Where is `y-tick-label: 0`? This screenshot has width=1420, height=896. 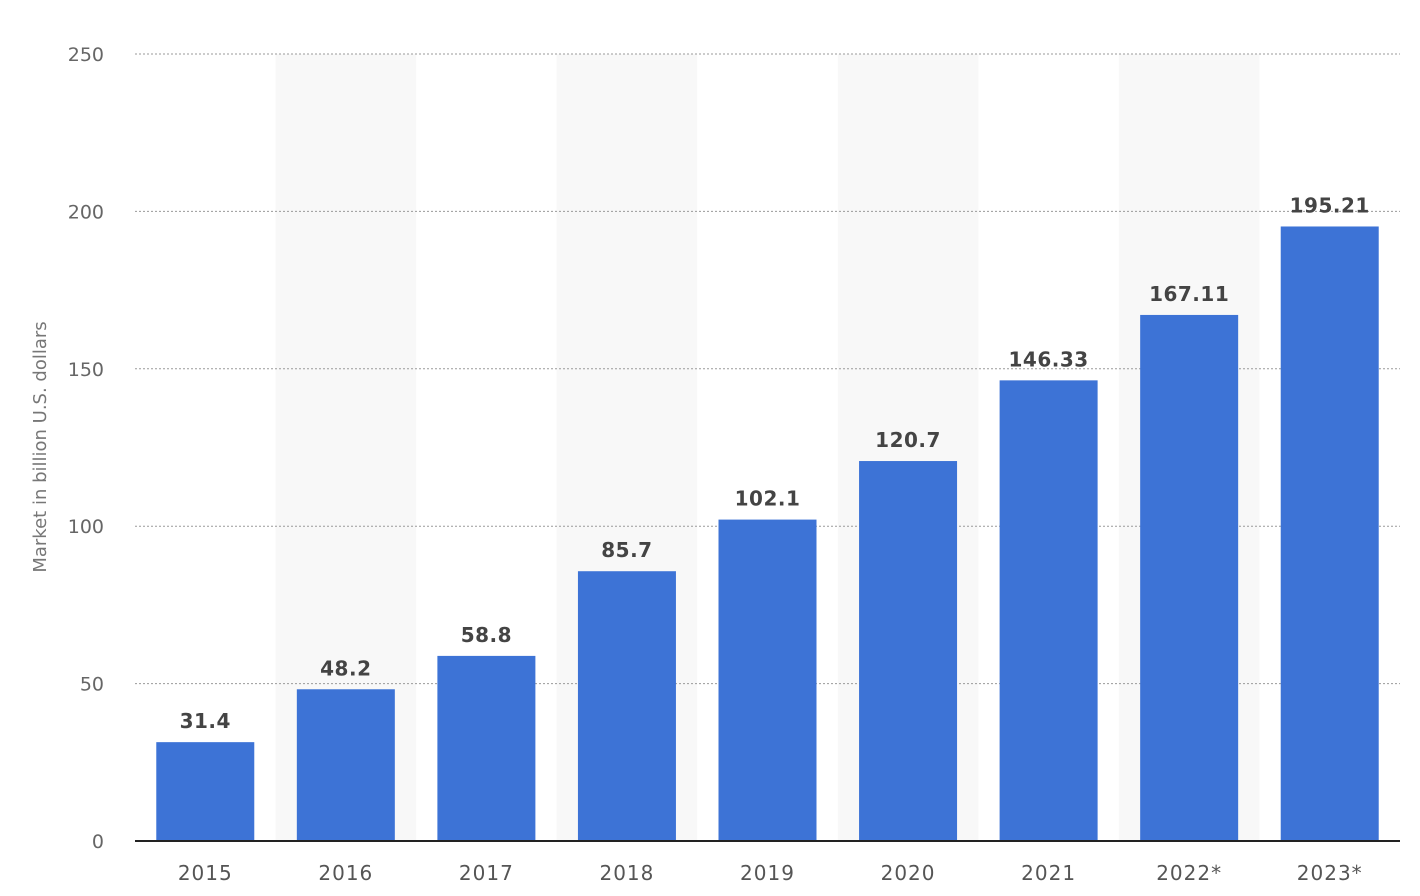 y-tick-label: 0 is located at coordinates (98, 842).